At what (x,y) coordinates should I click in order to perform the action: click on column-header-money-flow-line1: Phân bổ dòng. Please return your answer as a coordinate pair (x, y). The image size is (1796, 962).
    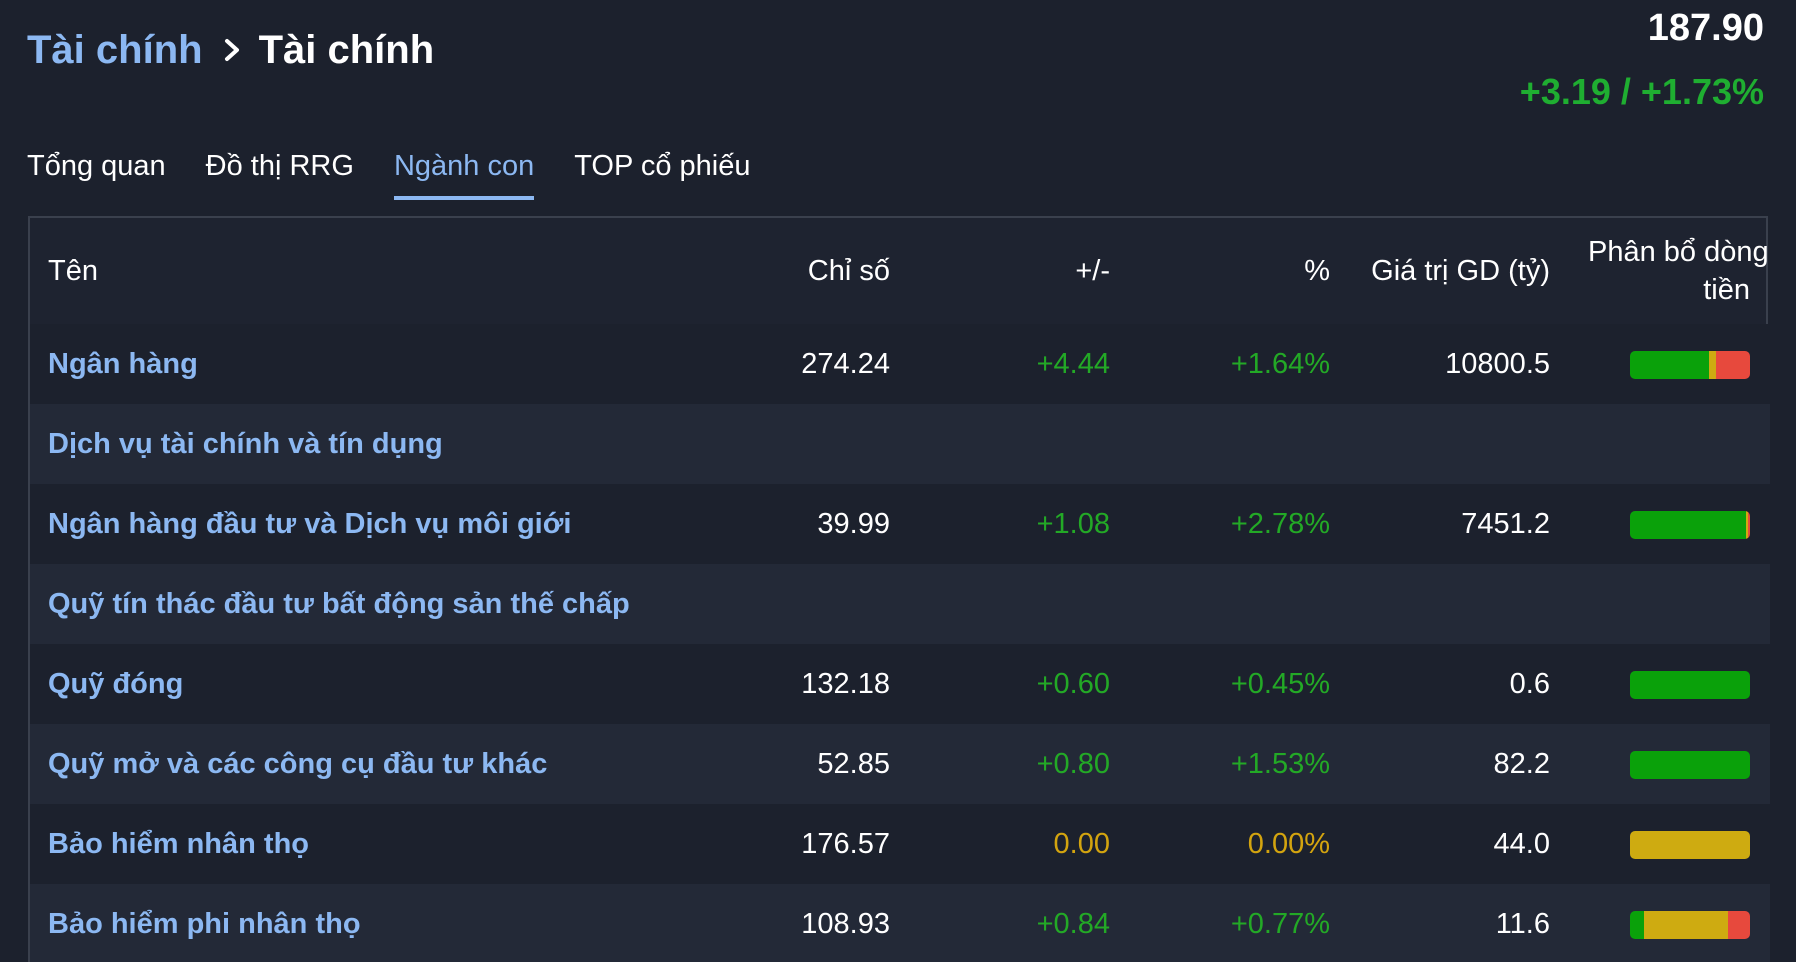
    Looking at the image, I should click on (1678, 252).